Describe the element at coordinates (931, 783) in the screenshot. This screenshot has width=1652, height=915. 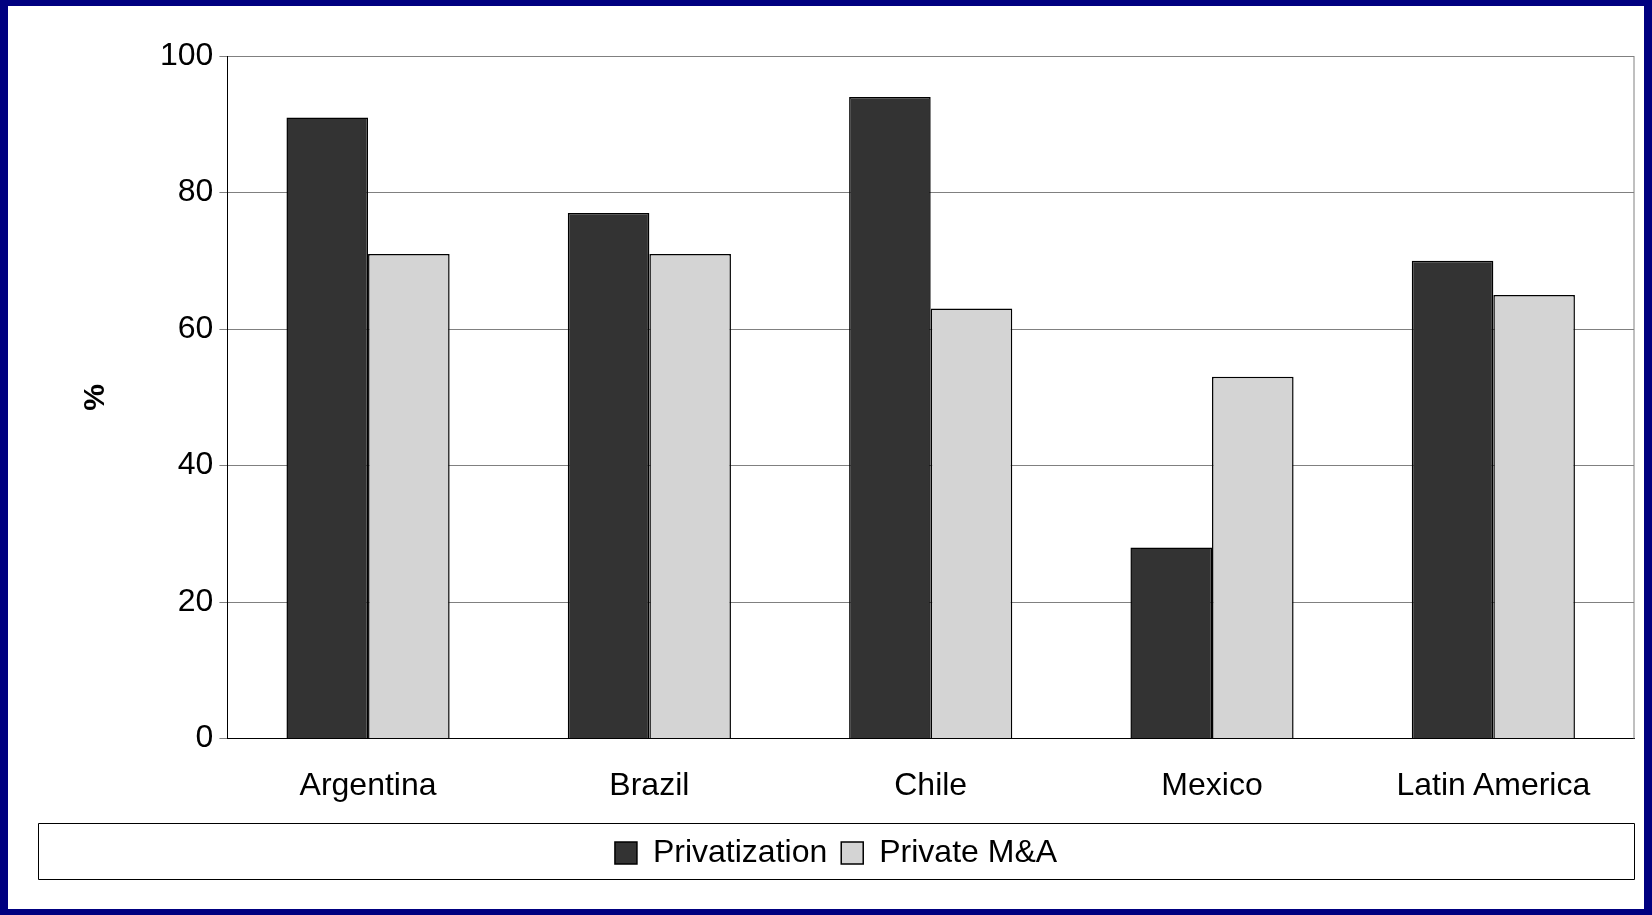
I see `x-tick-label: Chile` at that location.